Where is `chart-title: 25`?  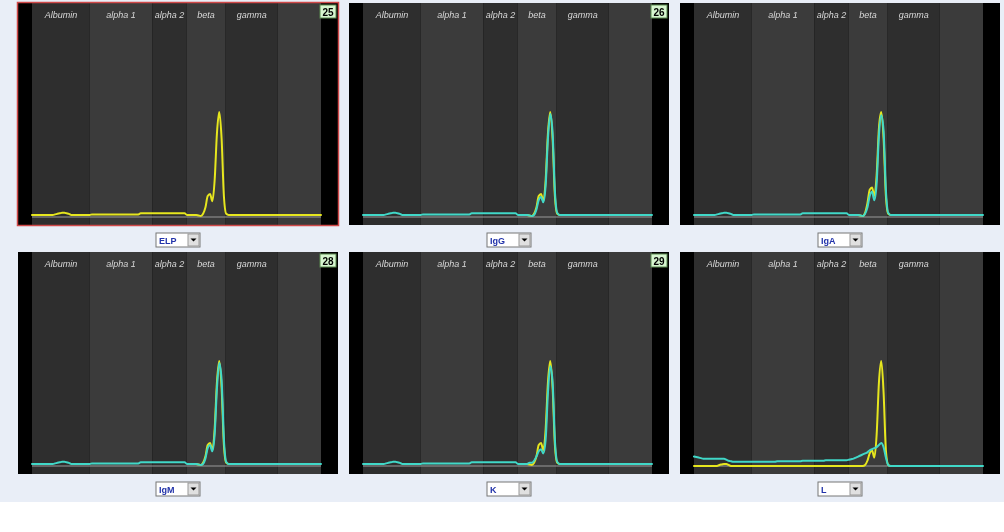
chart-title: 25 is located at coordinates (328, 12).